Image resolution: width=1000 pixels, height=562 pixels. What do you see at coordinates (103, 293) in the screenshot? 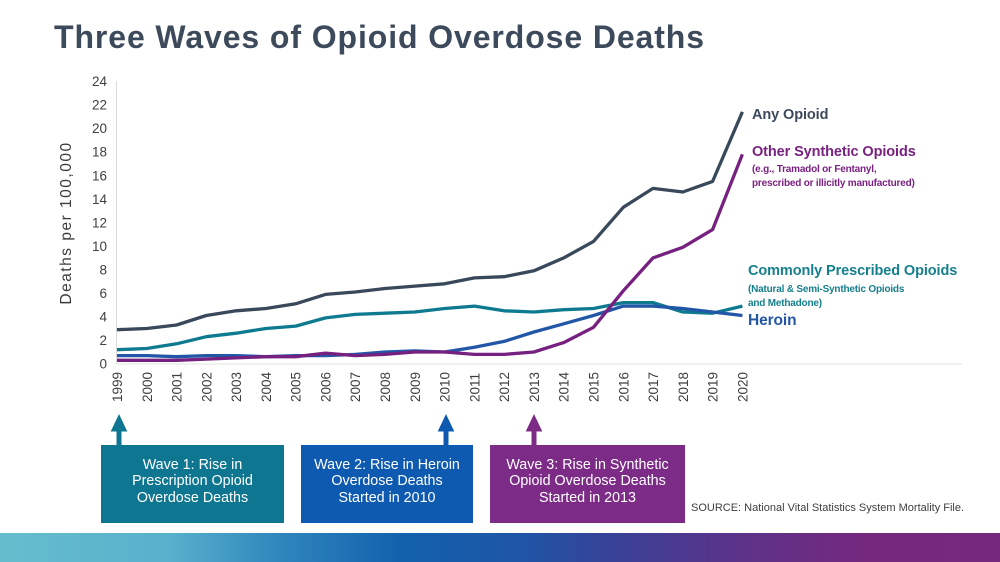
I see `svg-text: 6` at bounding box center [103, 293].